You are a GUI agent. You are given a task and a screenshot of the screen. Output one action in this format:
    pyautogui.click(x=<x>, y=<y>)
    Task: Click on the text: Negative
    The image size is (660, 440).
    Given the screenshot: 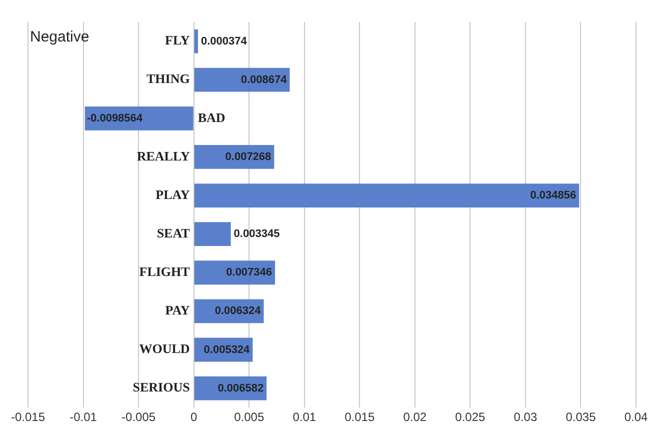 What is the action you would take?
    pyautogui.click(x=60, y=37)
    